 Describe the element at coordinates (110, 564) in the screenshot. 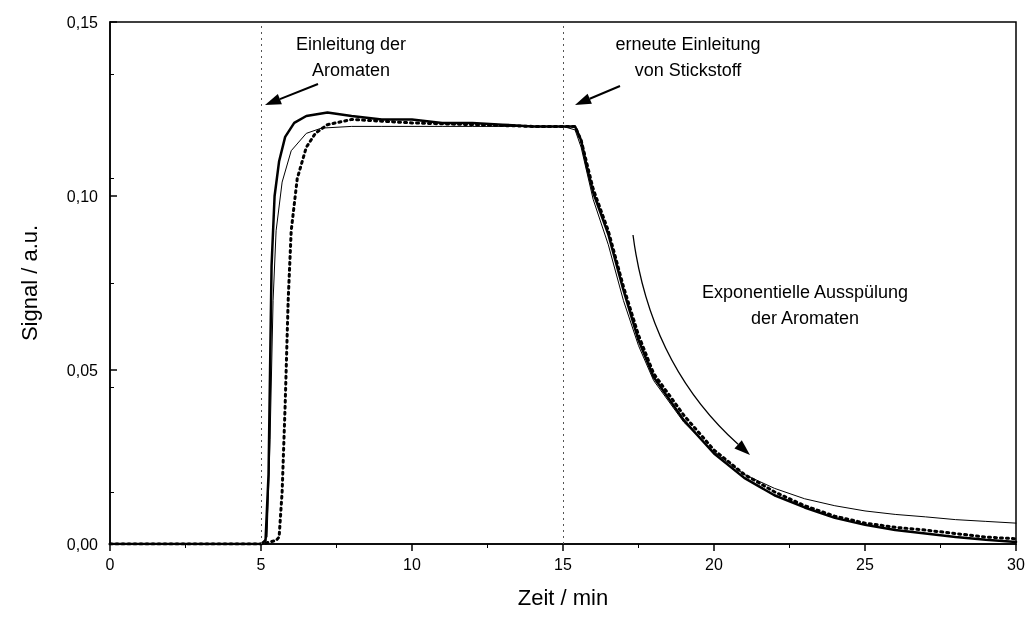

I see `x-tick-label: 0` at that location.